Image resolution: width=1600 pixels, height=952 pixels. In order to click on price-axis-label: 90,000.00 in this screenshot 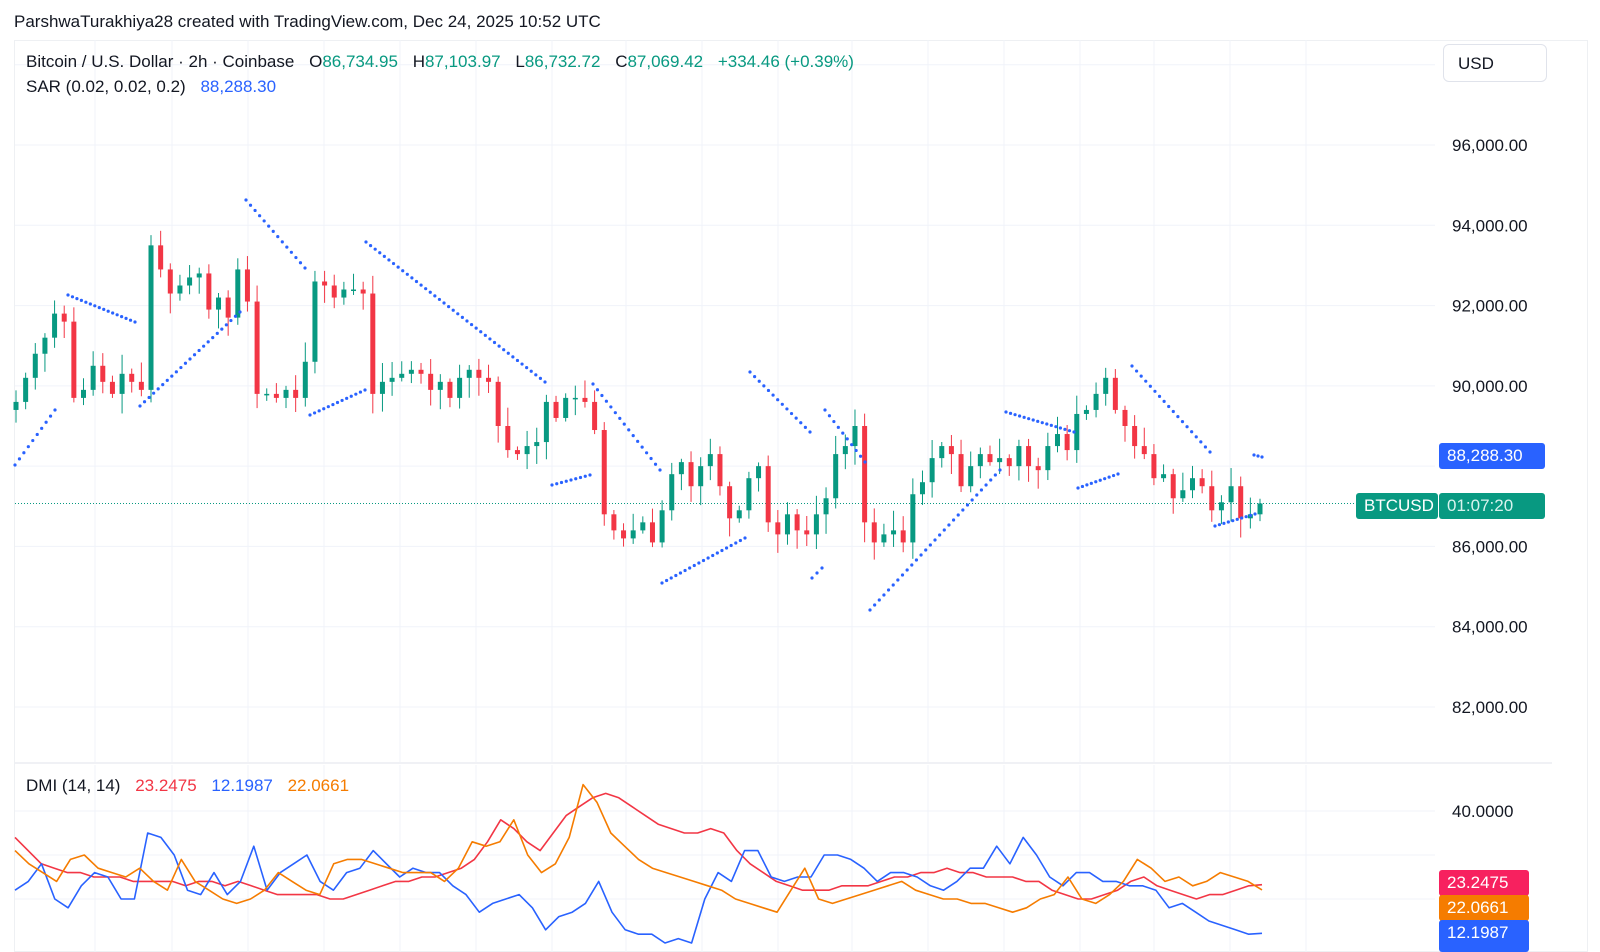, I will do `click(1490, 386)`.